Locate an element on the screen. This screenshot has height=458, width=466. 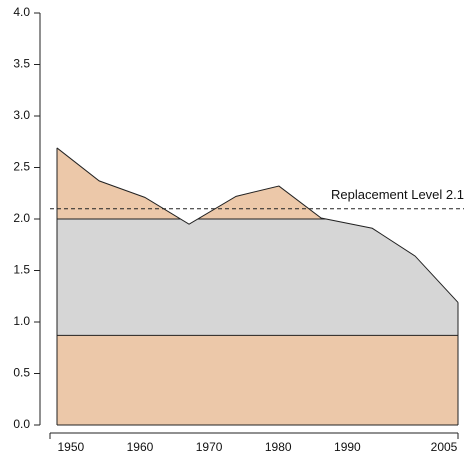
y-tick-label: 4.0 is located at coordinates (21, 12).